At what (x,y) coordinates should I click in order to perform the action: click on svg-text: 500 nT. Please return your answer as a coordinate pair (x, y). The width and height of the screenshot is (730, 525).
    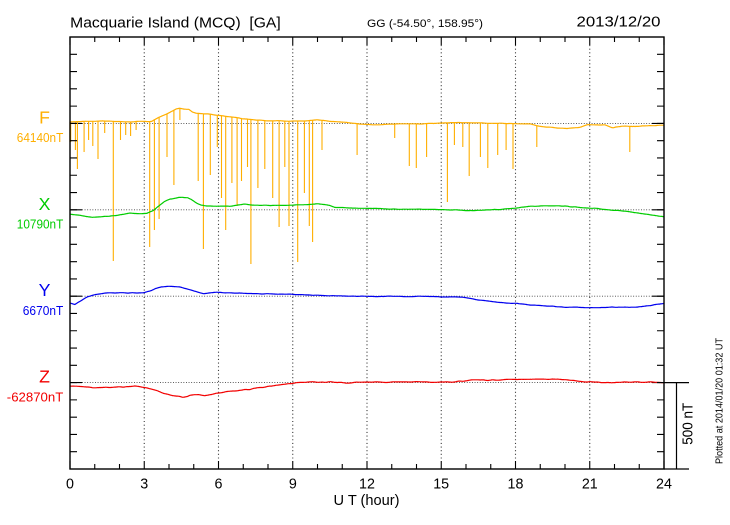
    Looking at the image, I should click on (688, 424).